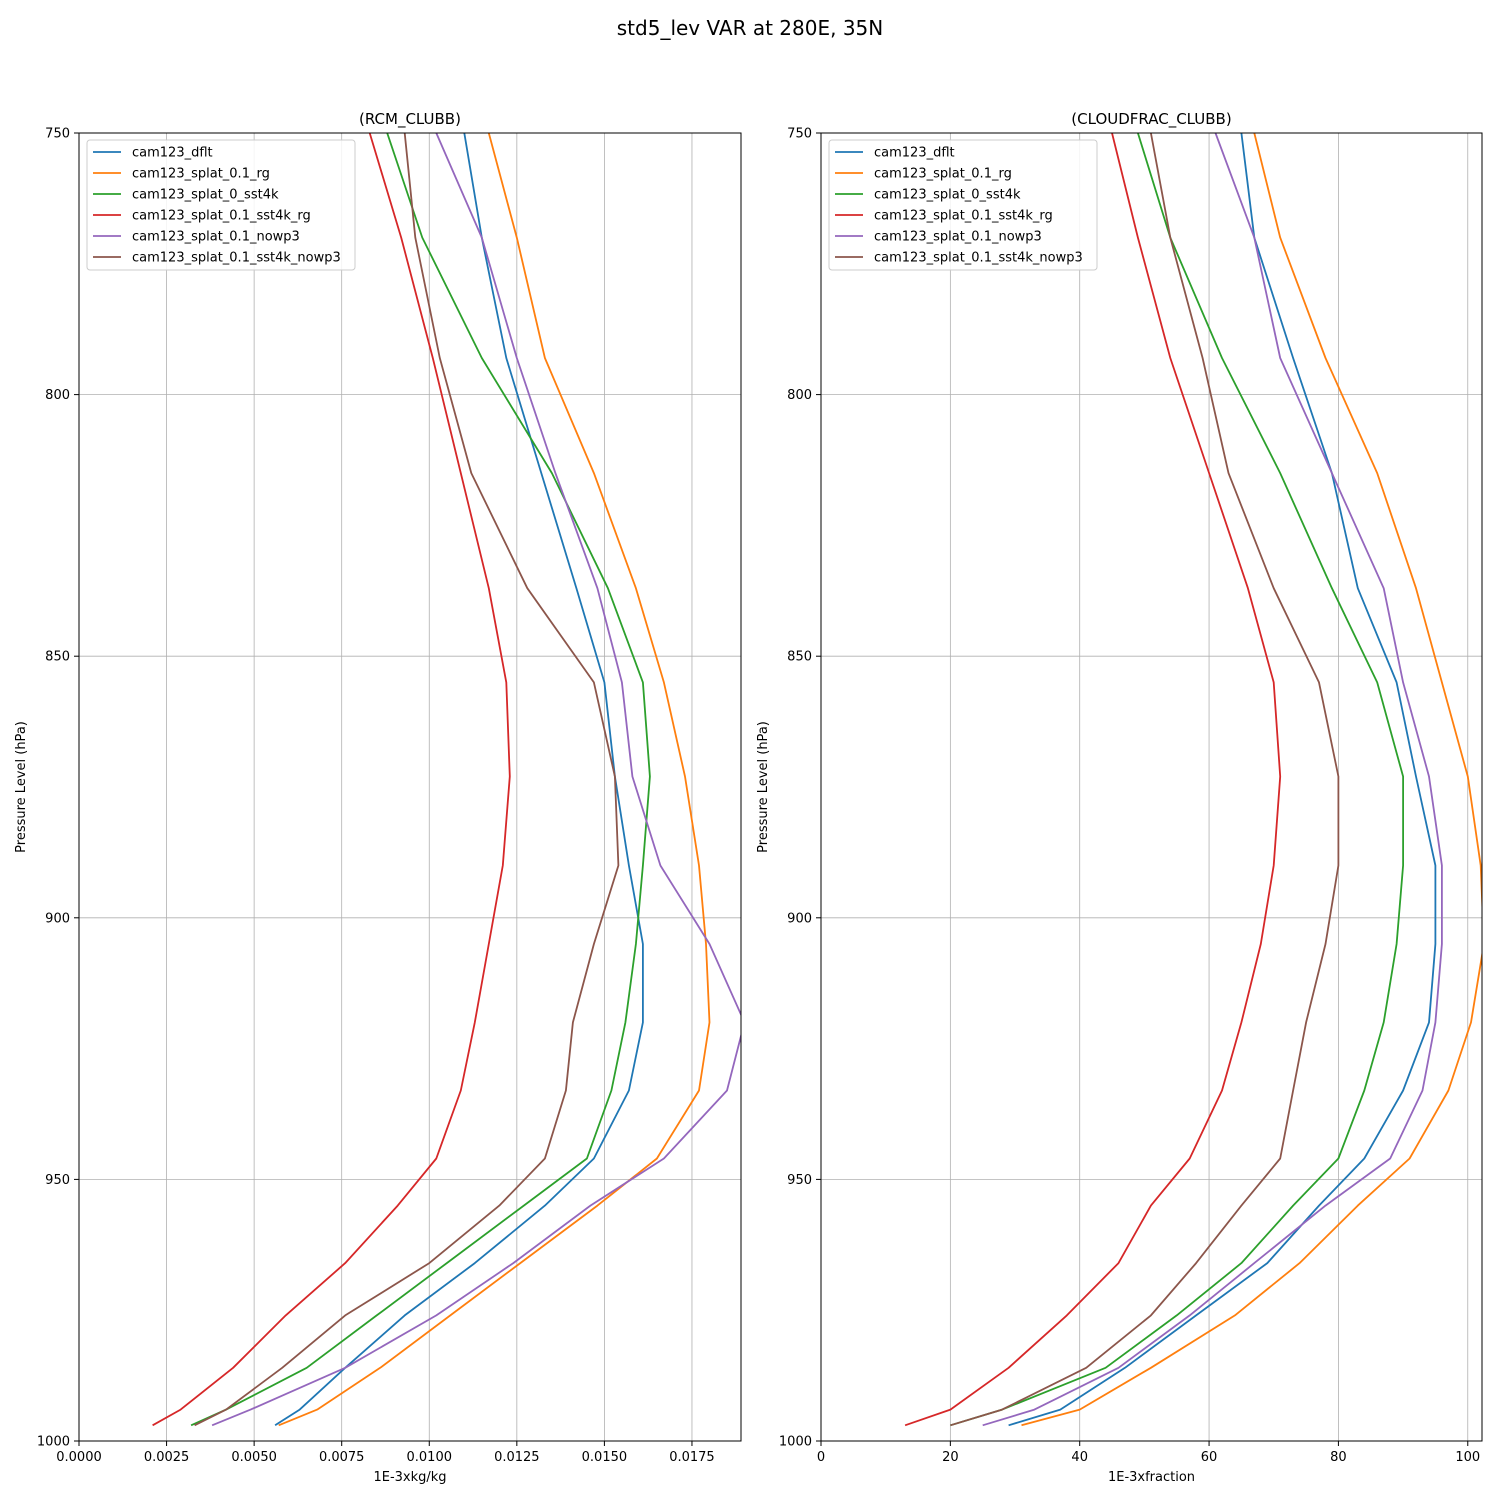 The height and width of the screenshot is (1504, 1500). What do you see at coordinates (692, 1457) in the screenshot?
I see `x-tick-label: 0.0175` at bounding box center [692, 1457].